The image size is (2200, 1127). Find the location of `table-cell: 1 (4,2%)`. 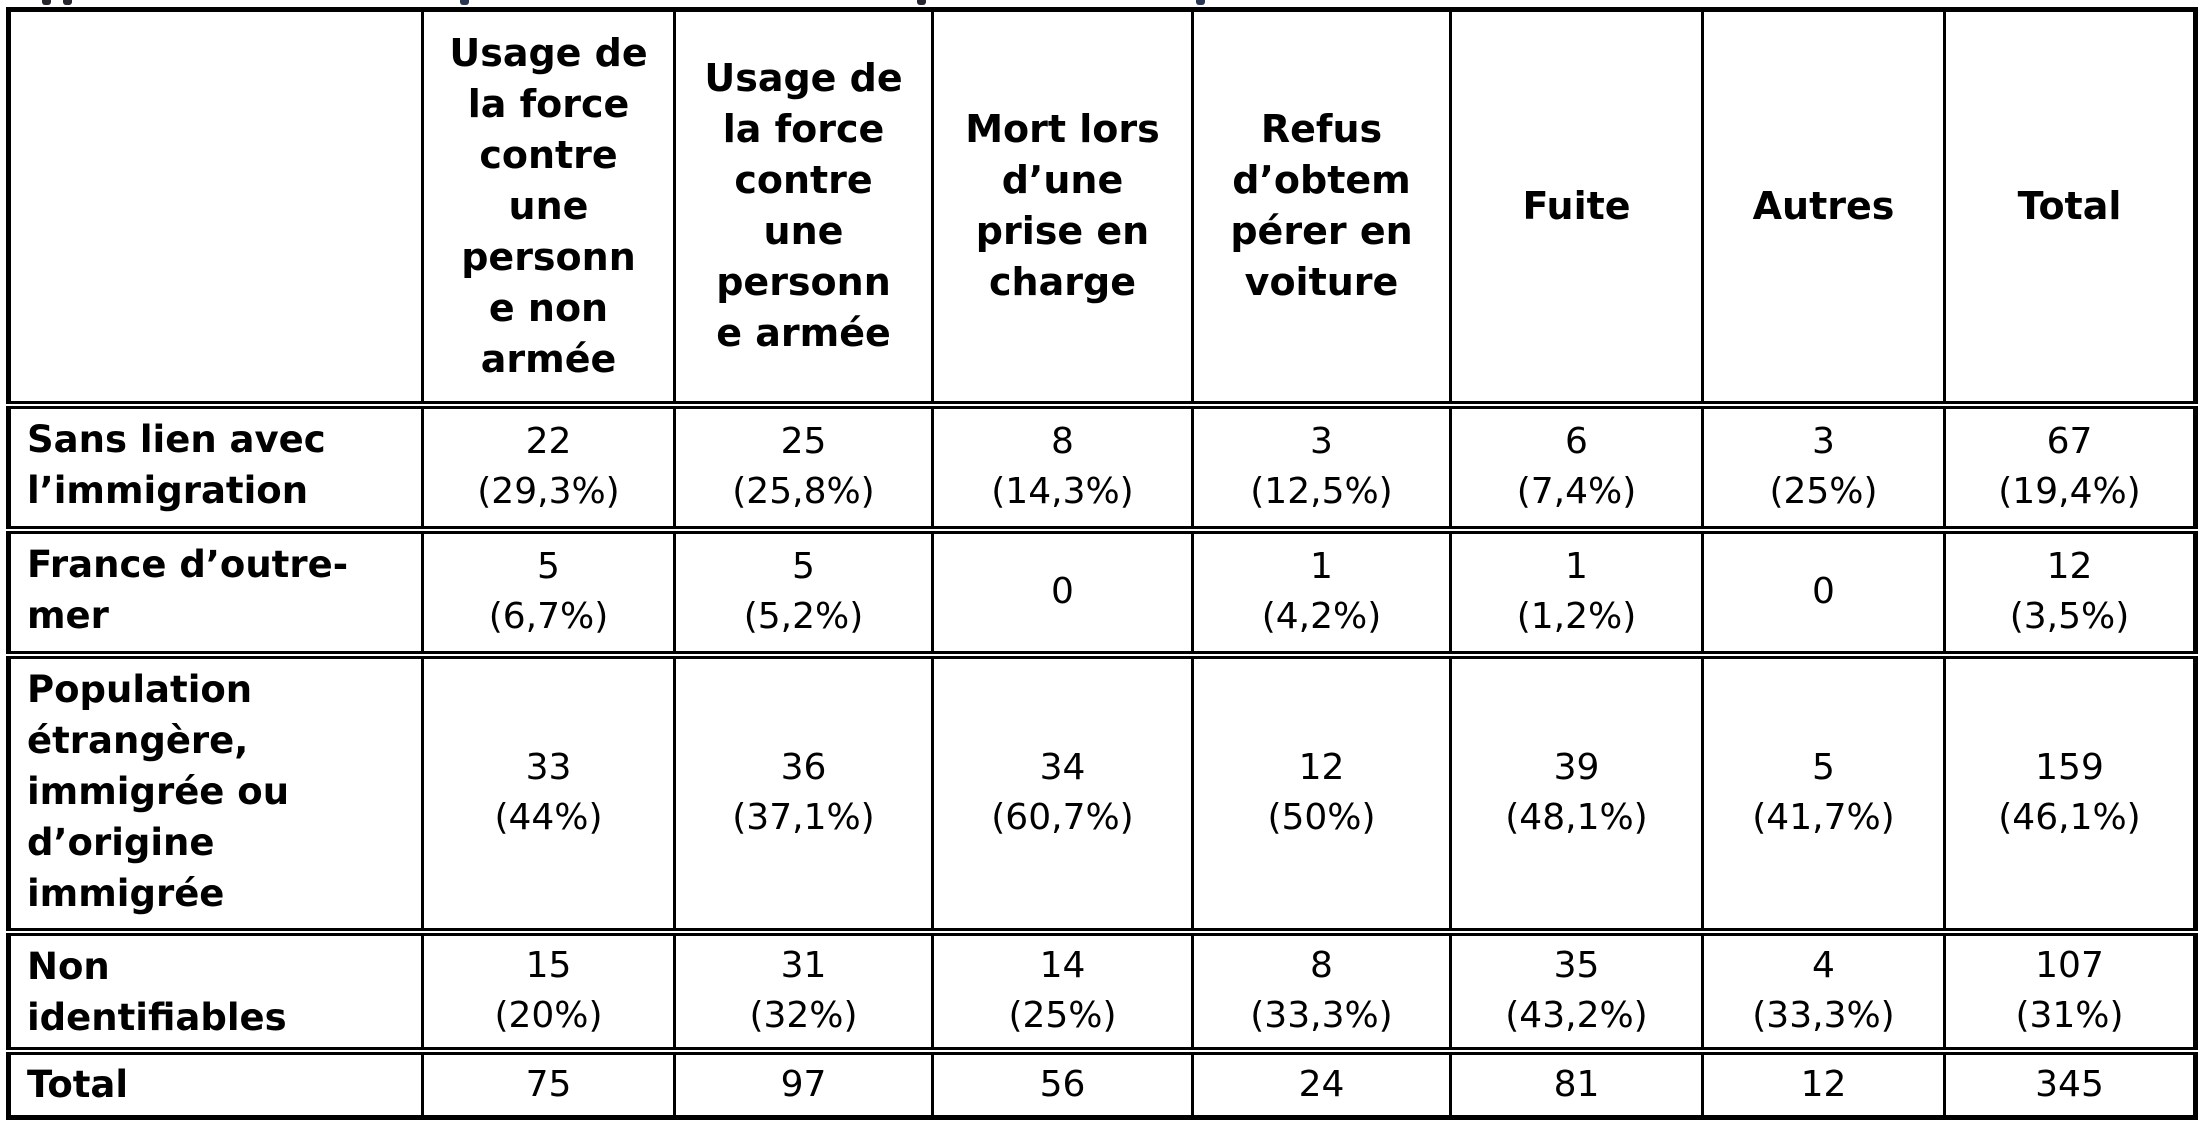

table-cell: 1 (4,2%) is located at coordinates (1321, 590).